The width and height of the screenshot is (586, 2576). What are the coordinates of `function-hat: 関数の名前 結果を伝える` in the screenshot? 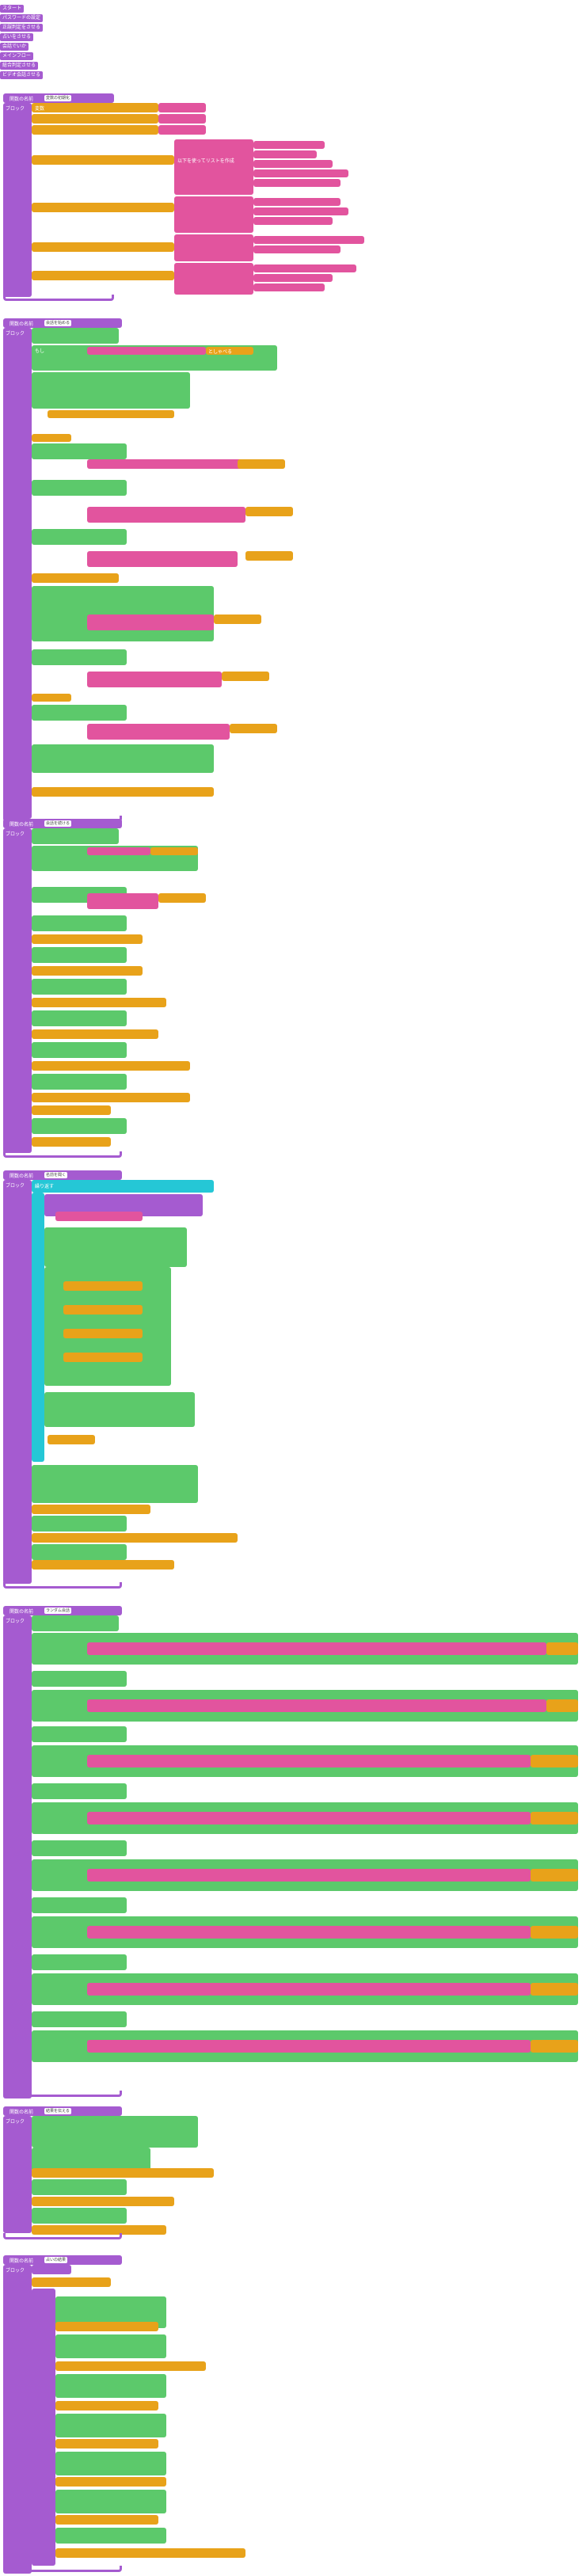 It's located at (62, 2111).